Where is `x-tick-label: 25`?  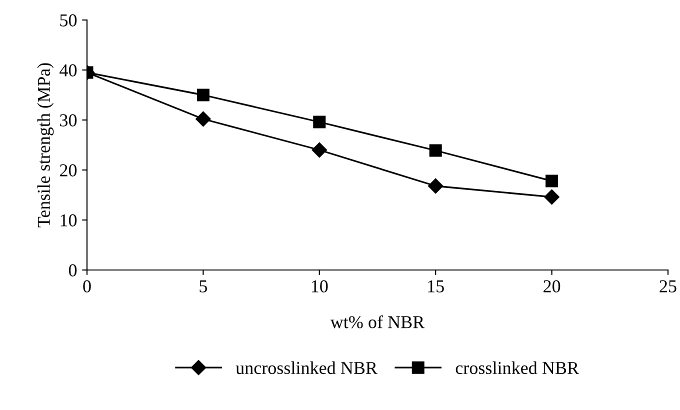 x-tick-label: 25 is located at coordinates (668, 286).